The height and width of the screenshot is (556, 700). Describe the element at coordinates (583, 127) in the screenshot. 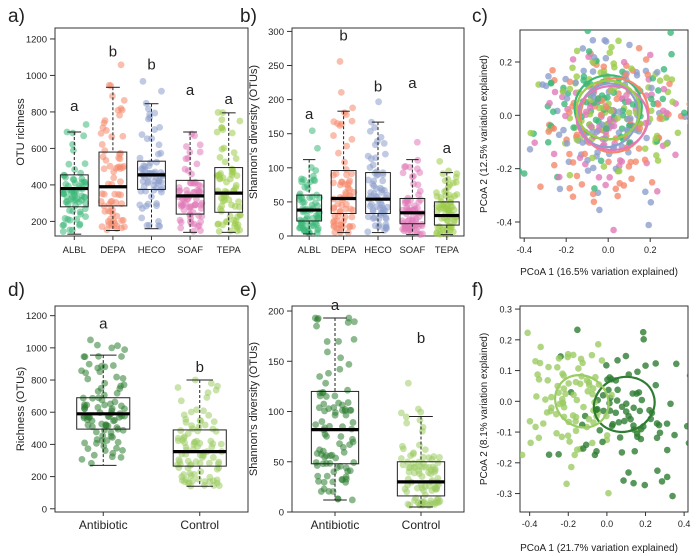

I see `plot-area` at that location.